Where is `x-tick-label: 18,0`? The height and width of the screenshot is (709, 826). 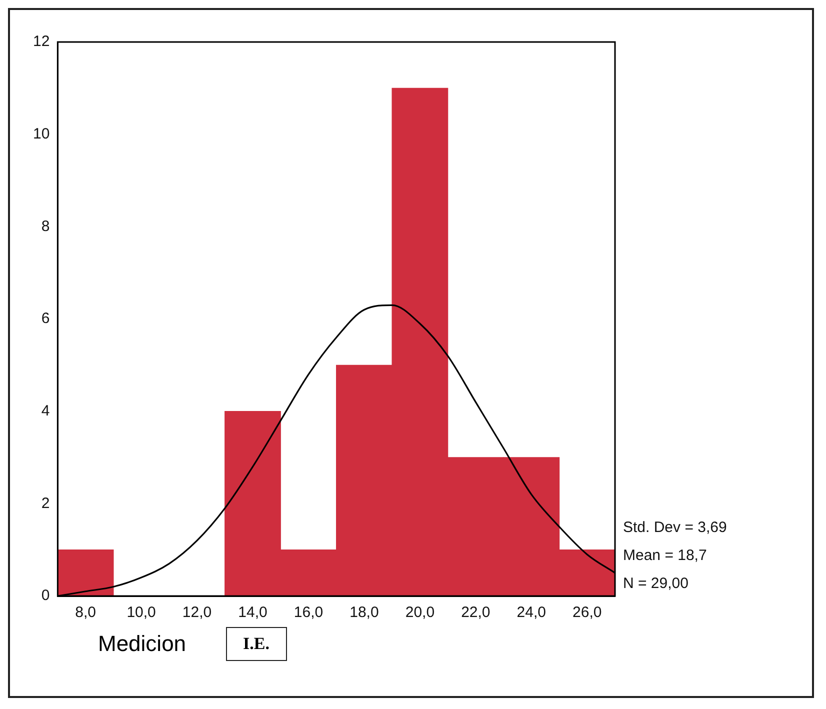
x-tick-label: 18,0 is located at coordinates (364, 613).